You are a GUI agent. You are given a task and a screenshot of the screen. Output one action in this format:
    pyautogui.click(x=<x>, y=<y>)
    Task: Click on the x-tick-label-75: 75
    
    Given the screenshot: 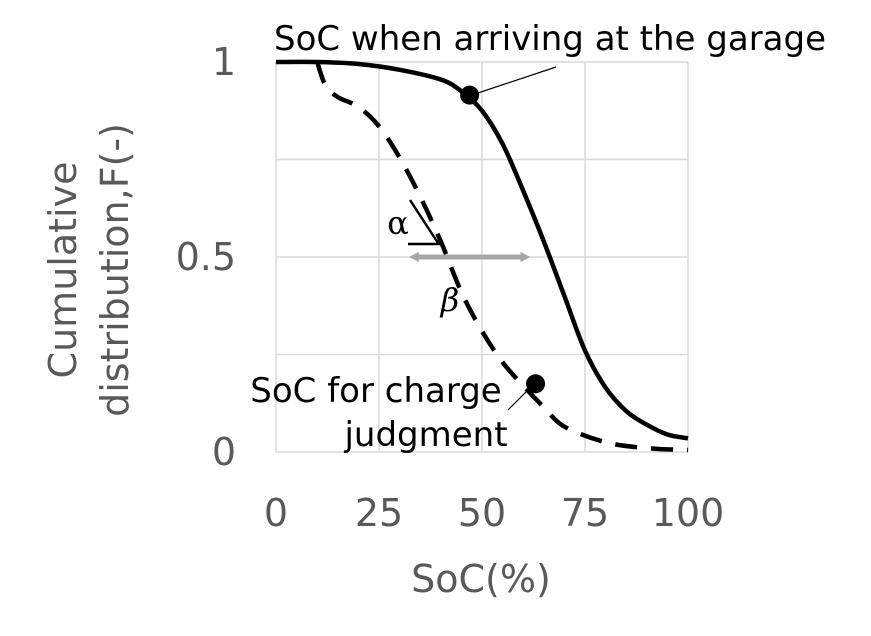 What is the action you would take?
    pyautogui.click(x=585, y=513)
    